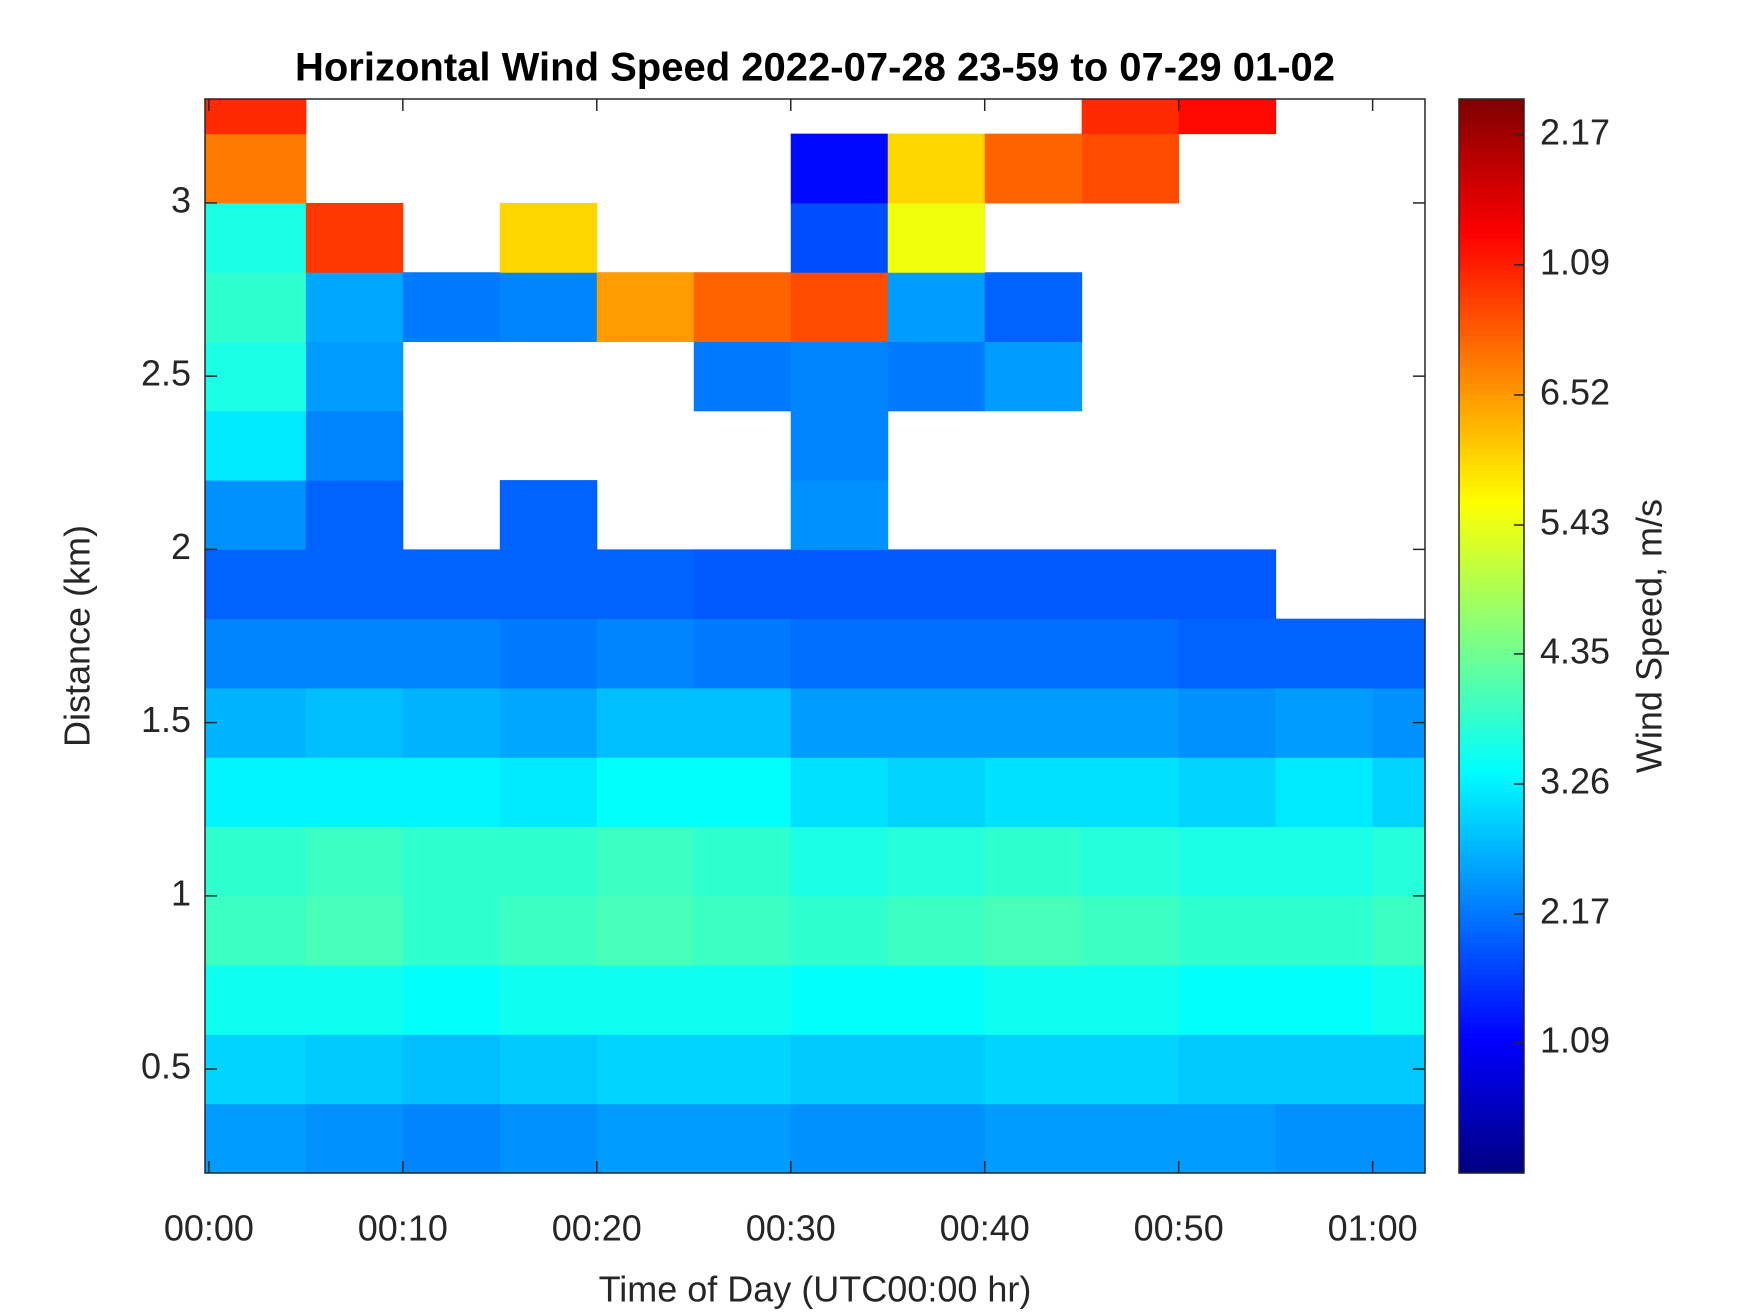  I want to click on colorbar-tick-label: 2.17, so click(1575, 911).